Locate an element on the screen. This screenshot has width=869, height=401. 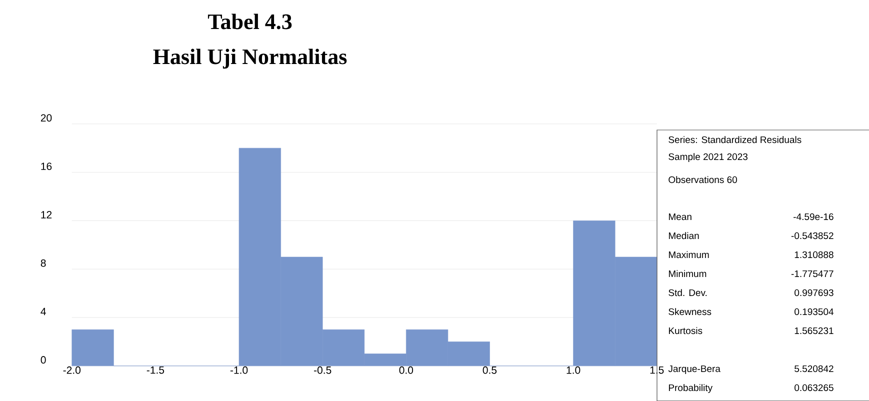
text: Skewness is located at coordinates (690, 312).